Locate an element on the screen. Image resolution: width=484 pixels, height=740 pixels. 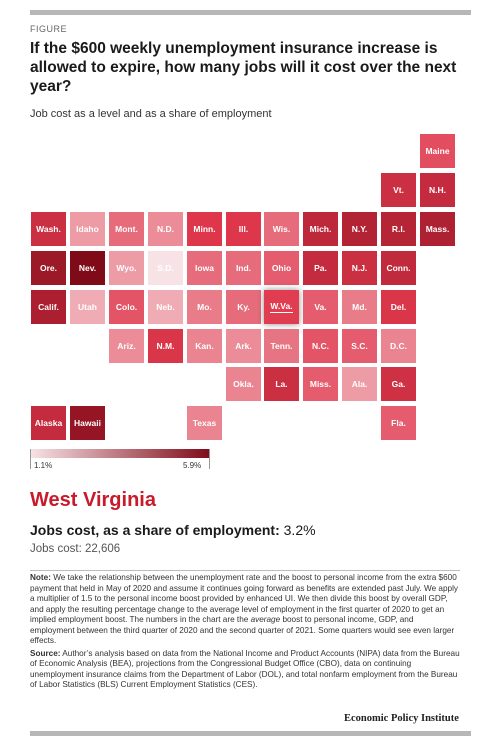
state-tile-mont: Mont. is located at coordinates (126, 229).